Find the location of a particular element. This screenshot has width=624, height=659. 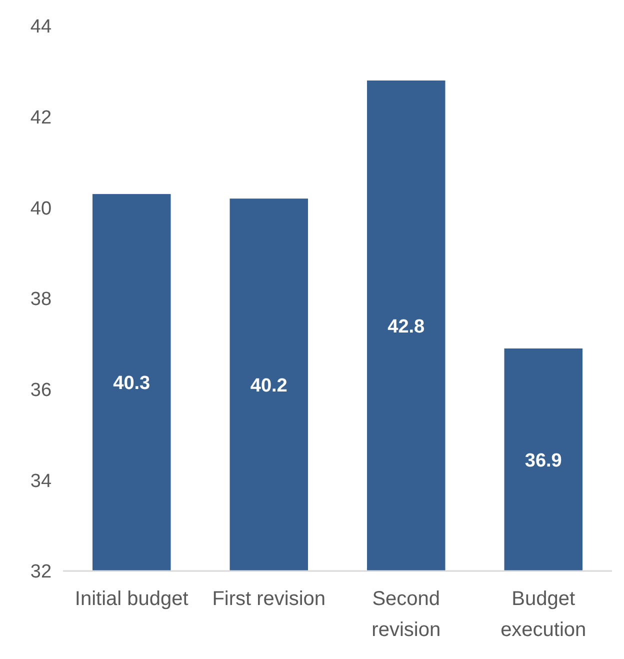

x-tick-label: Second revision is located at coordinates (406, 614).